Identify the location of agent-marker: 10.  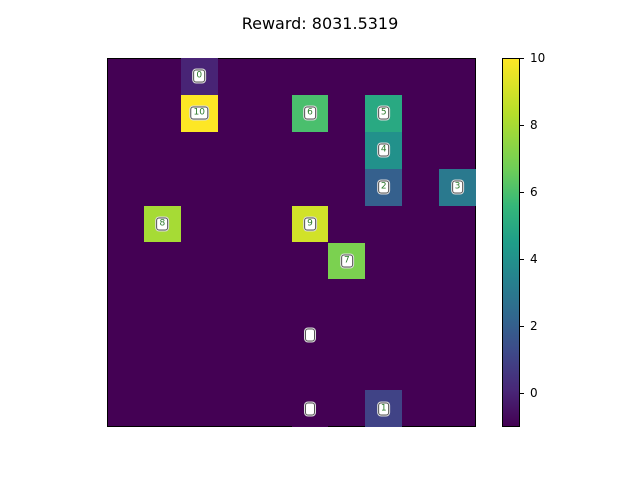
(199, 113).